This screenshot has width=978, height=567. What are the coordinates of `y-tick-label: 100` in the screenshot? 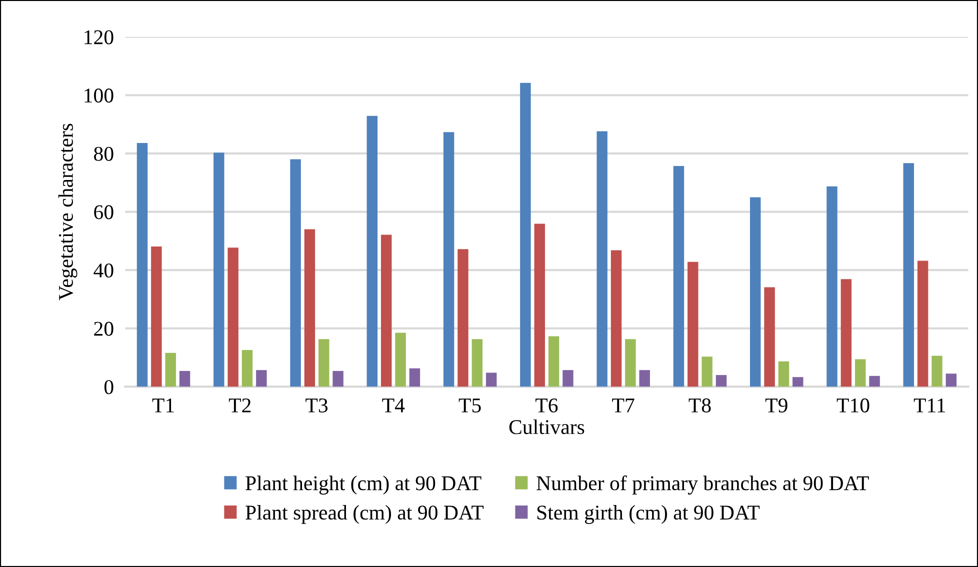 It's located at (99, 95).